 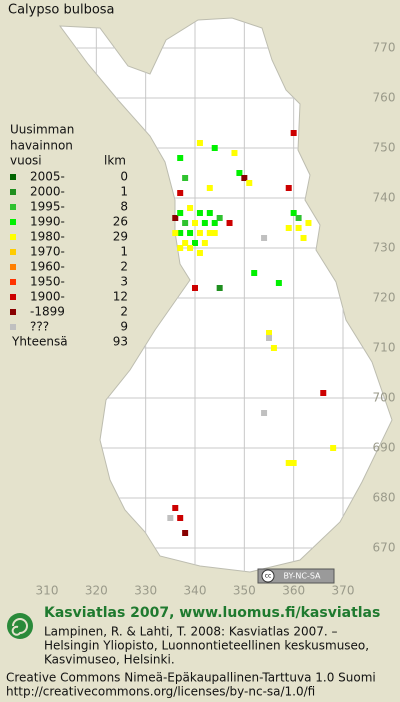 I want to click on legend-count: 0, so click(x=124, y=177).